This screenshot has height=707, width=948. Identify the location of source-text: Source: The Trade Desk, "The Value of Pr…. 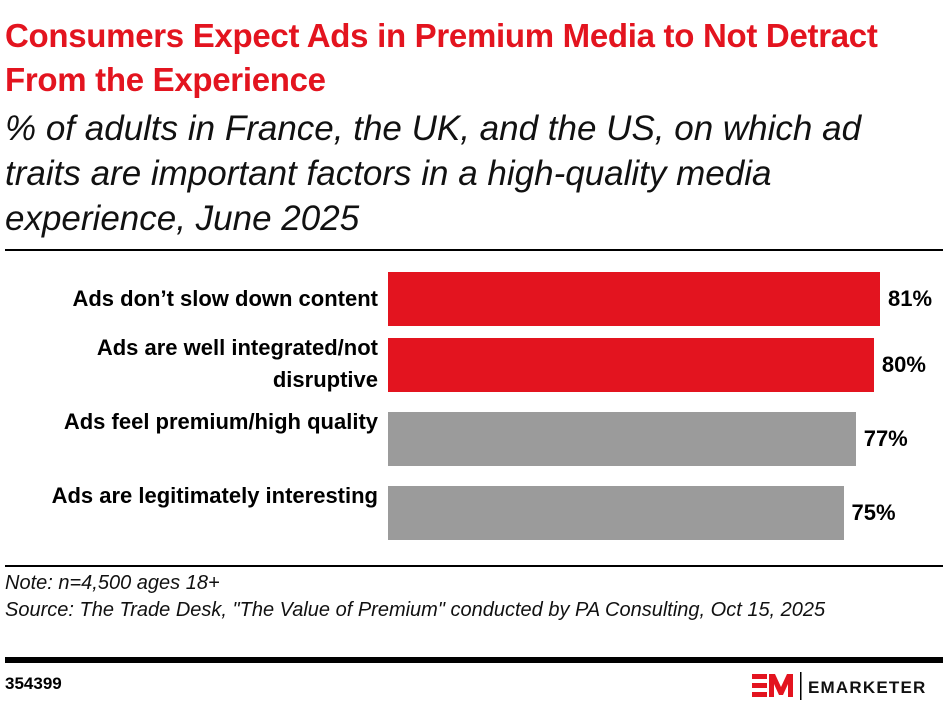
(415, 610).